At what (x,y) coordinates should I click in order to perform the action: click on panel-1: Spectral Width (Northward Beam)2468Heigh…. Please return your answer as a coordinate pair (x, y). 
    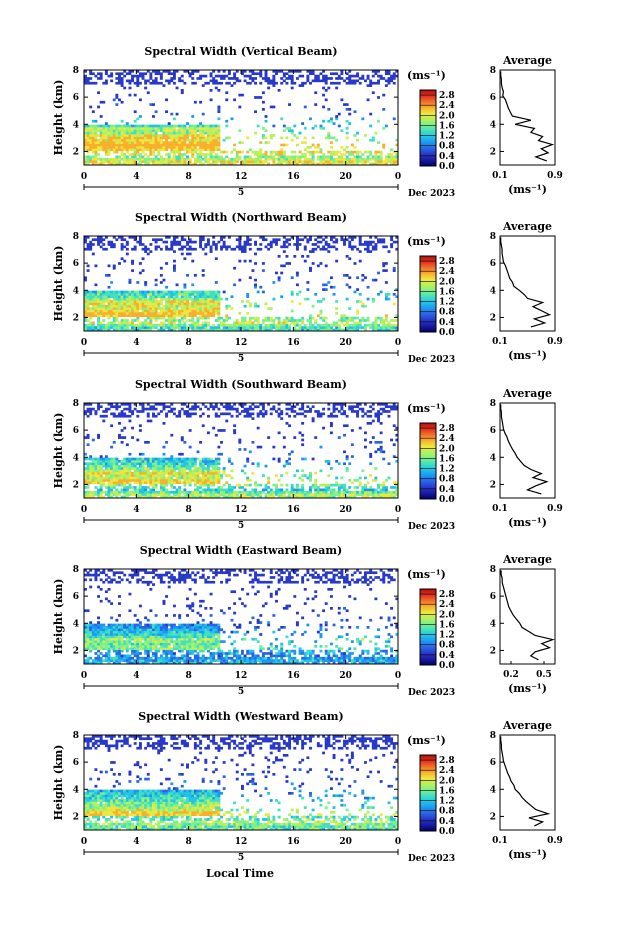
    Looking at the image, I should click on (307, 288).